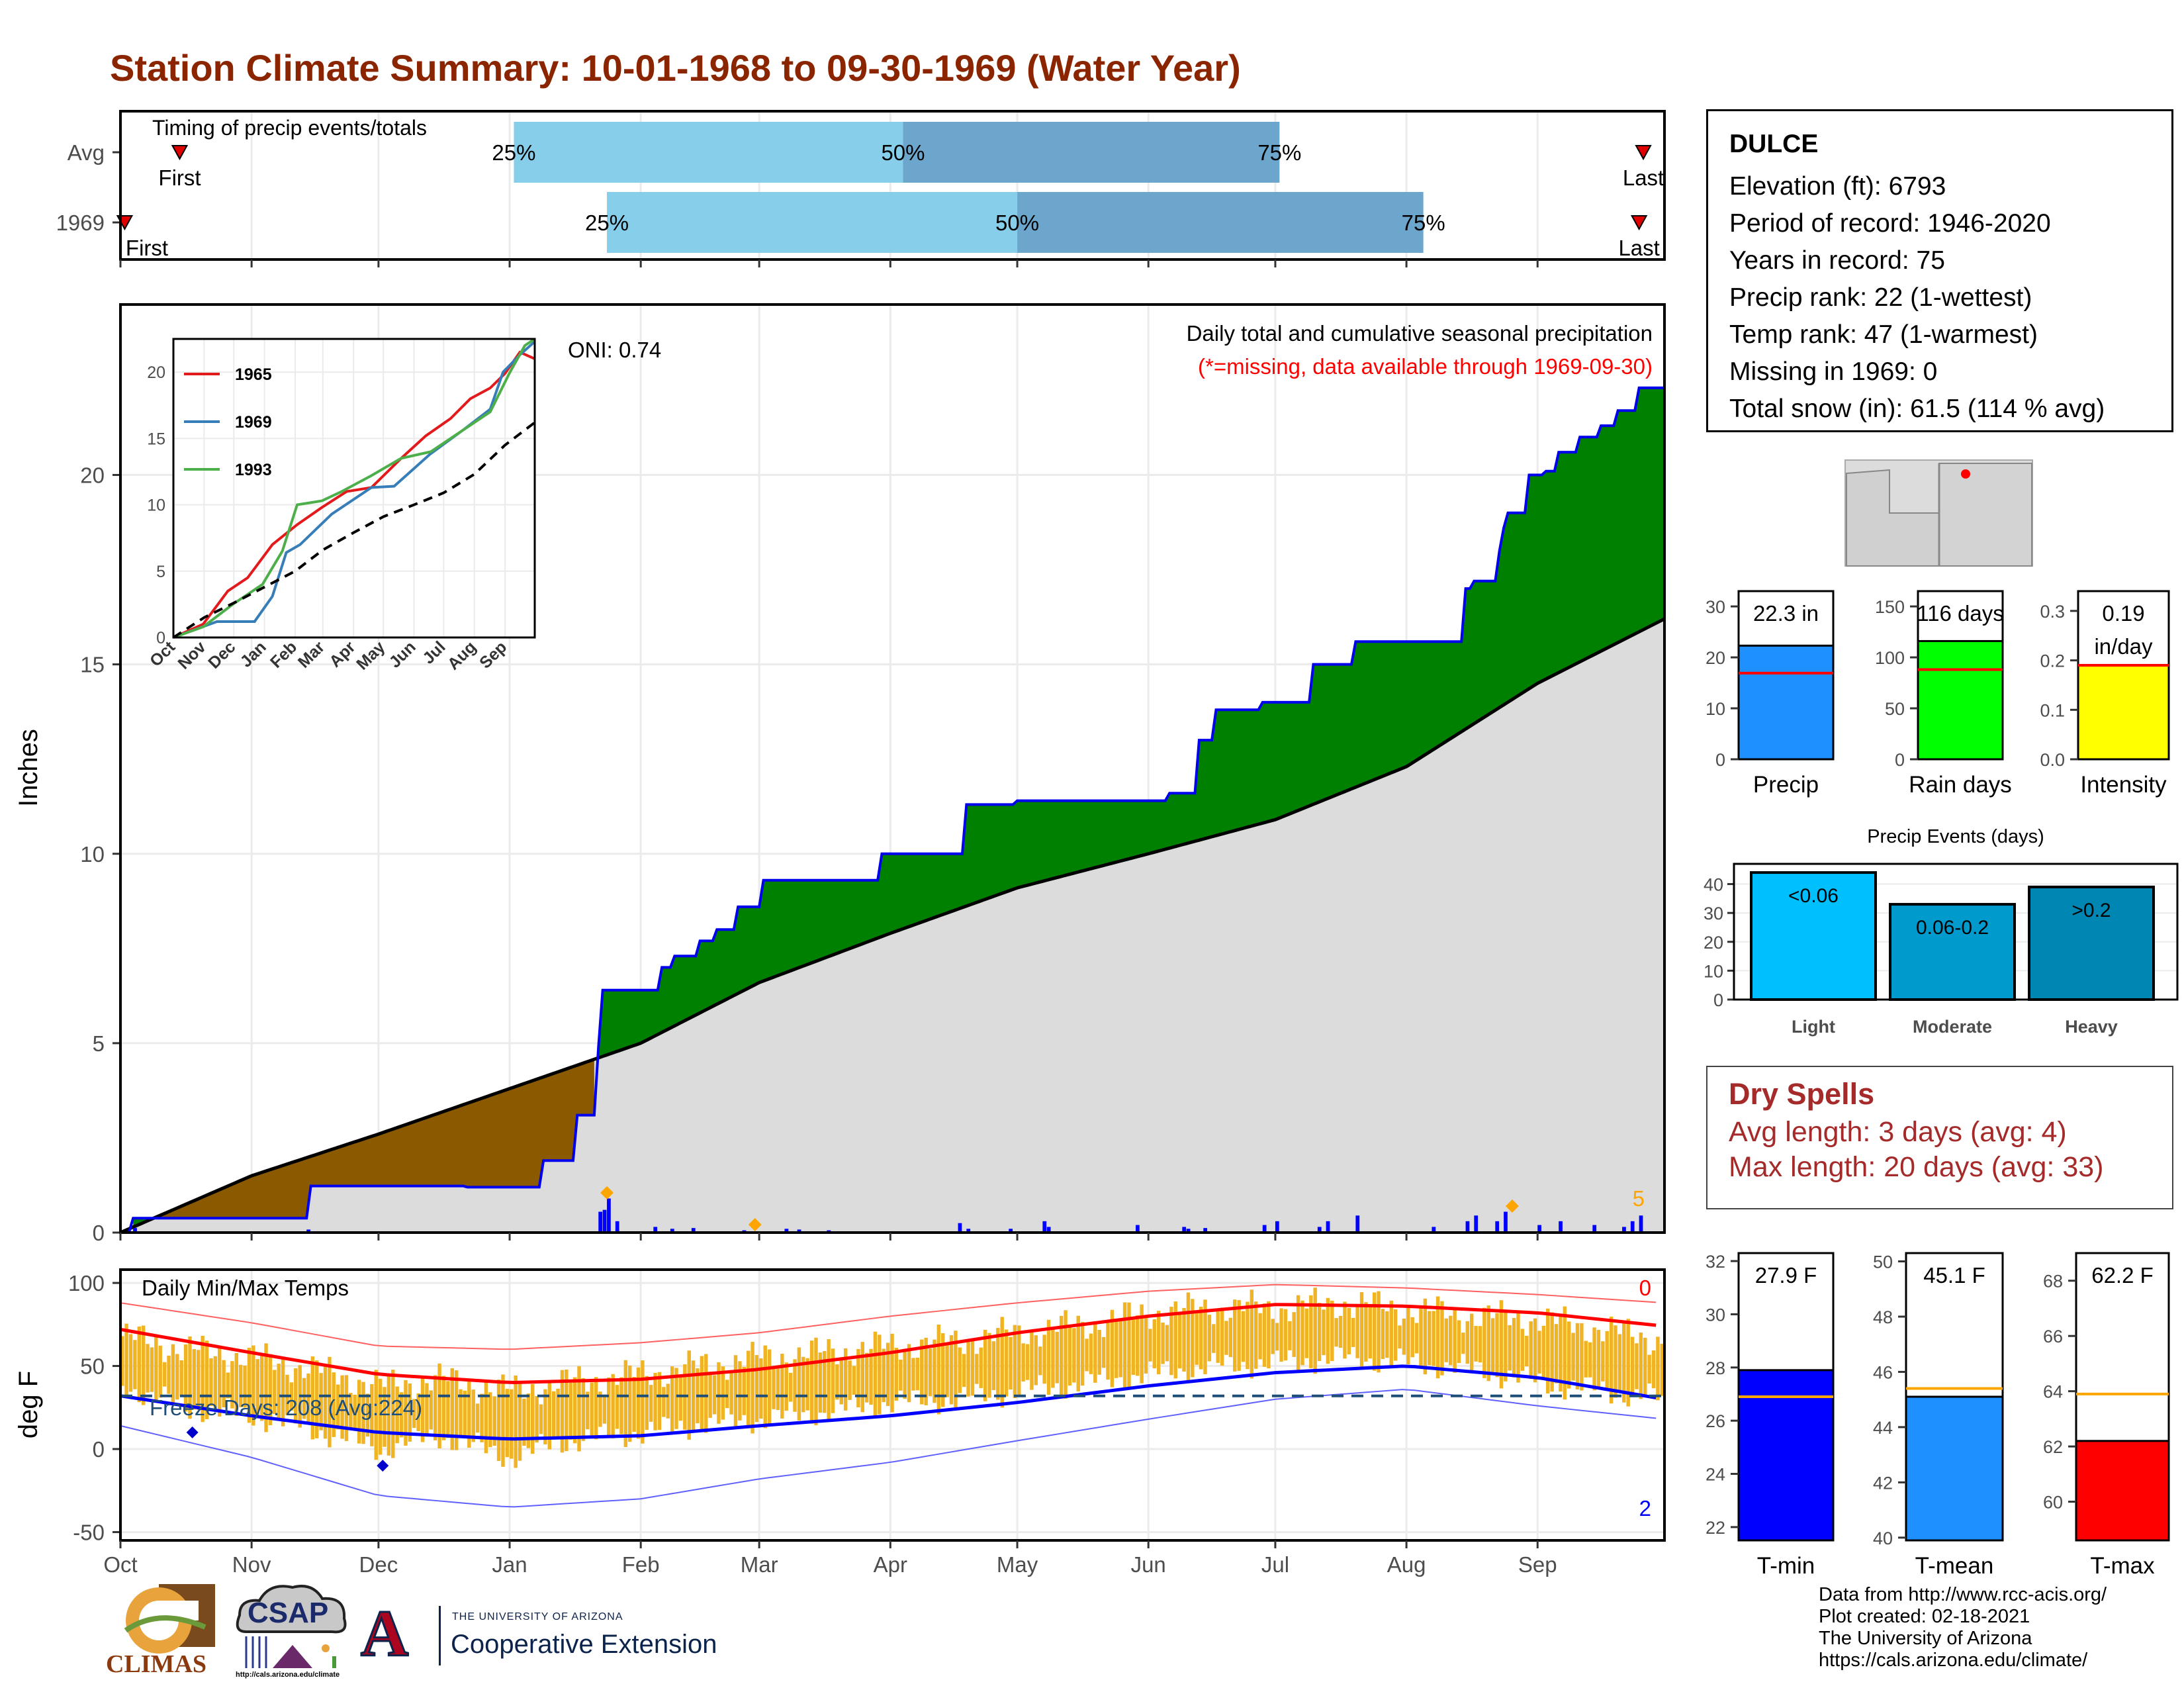  What do you see at coordinates (1802, 1094) in the screenshot?
I see `dry-spells-title: Dry Spells` at bounding box center [1802, 1094].